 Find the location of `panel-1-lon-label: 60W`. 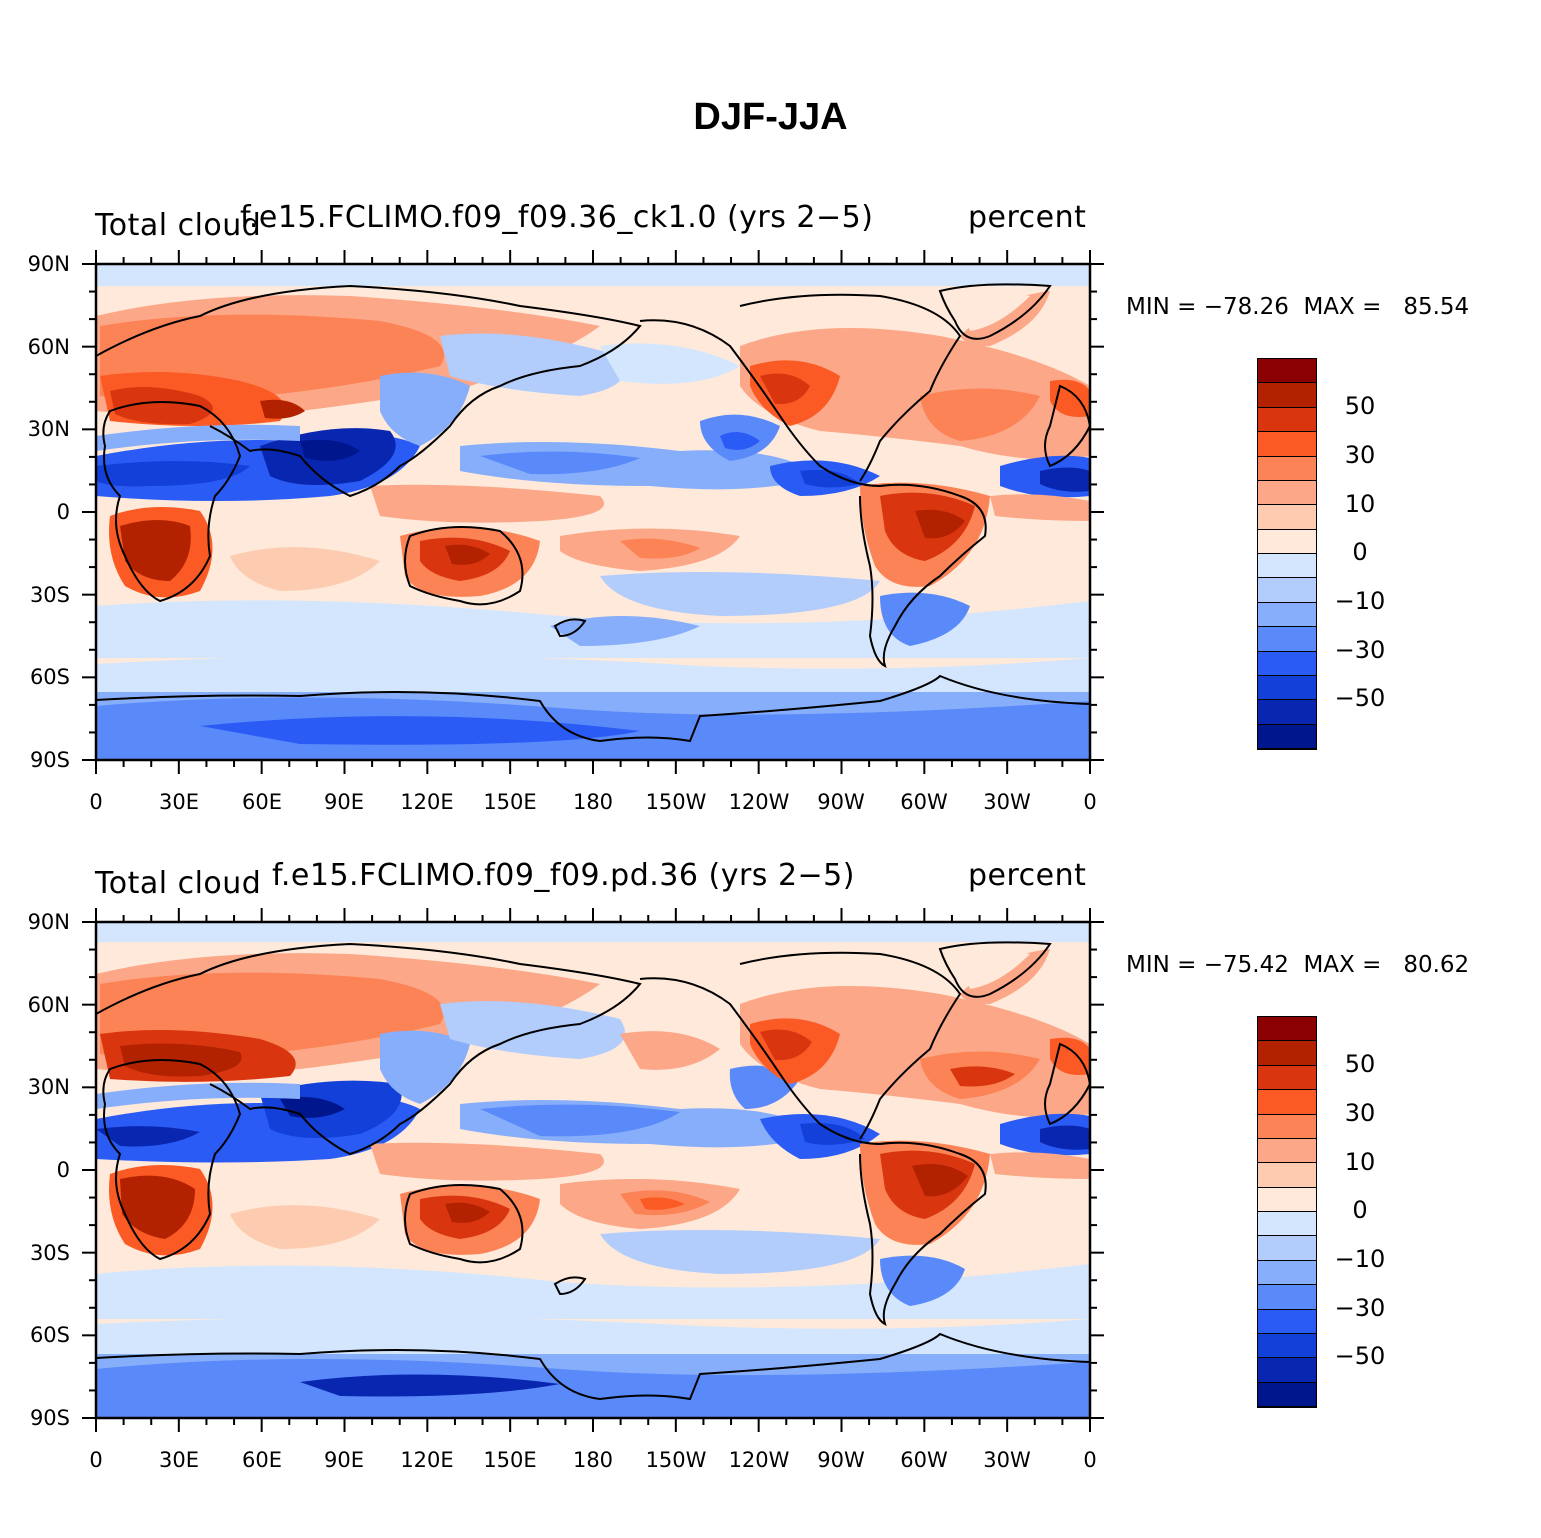

panel-1-lon-label: 60W is located at coordinates (924, 802).